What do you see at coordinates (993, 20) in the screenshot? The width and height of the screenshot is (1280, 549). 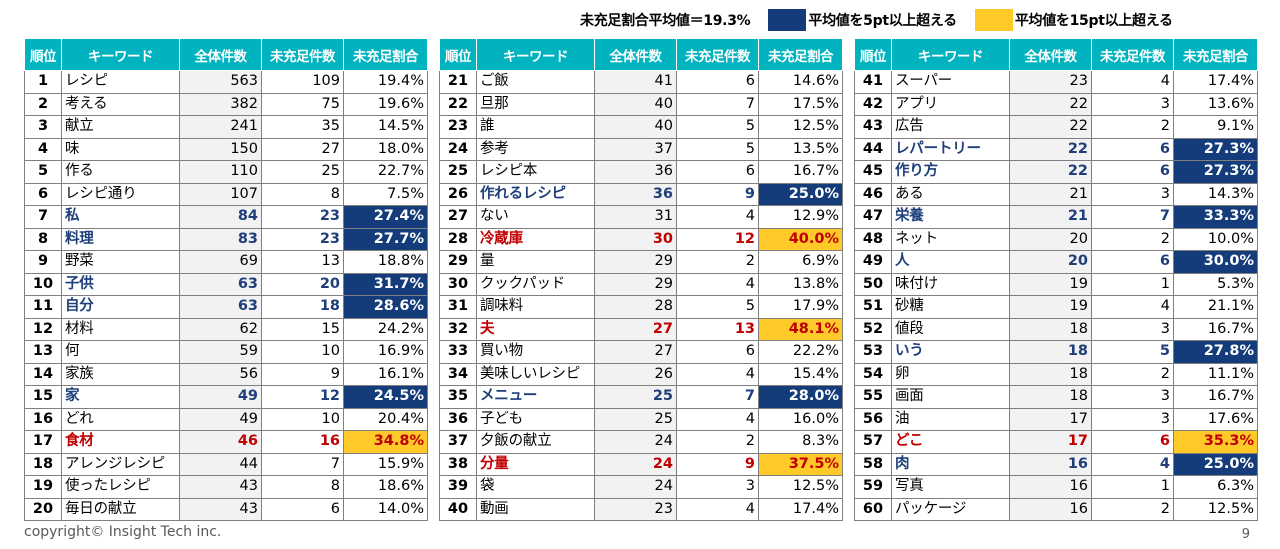 I see `yellow-swatch` at bounding box center [993, 20].